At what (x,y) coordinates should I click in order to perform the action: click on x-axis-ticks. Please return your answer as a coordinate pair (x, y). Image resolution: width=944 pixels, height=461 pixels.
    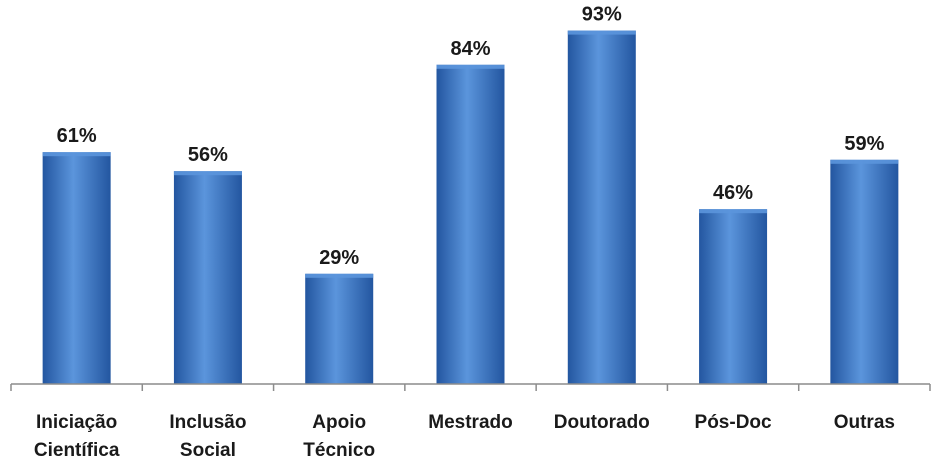
    Looking at the image, I should click on (470, 387).